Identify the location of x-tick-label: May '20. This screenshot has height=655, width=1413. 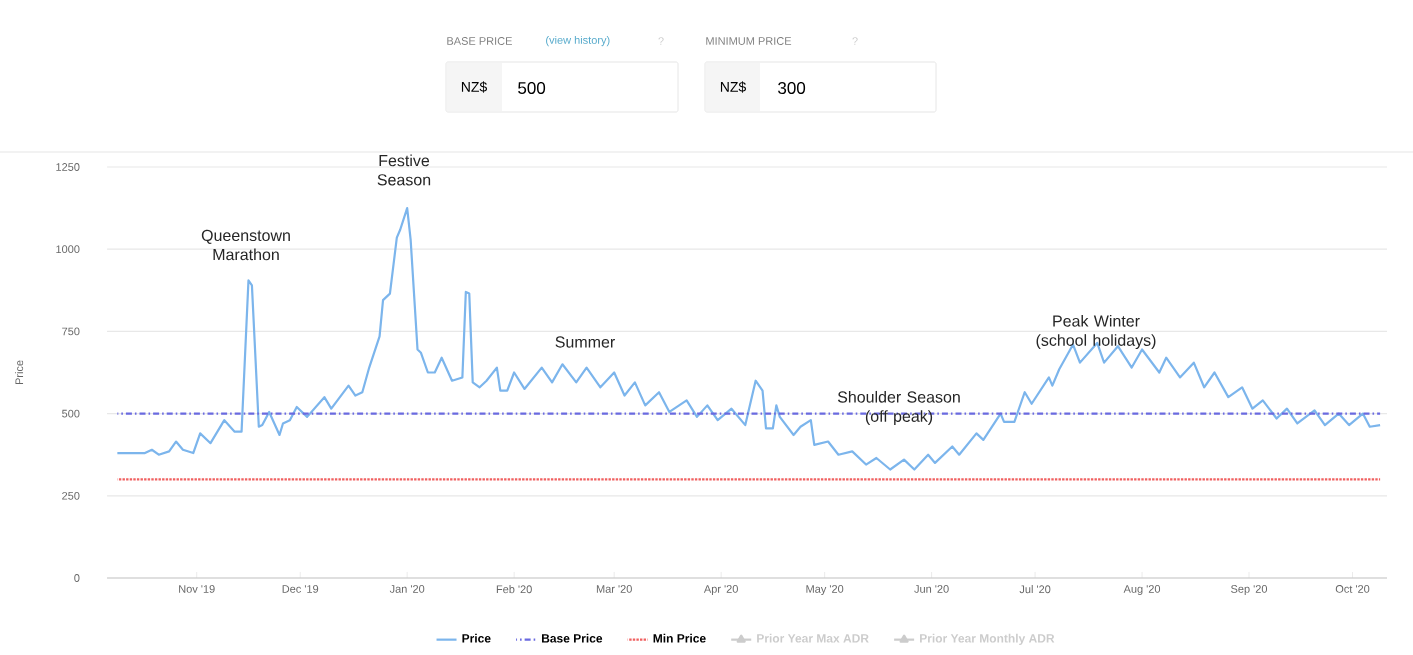
(825, 590).